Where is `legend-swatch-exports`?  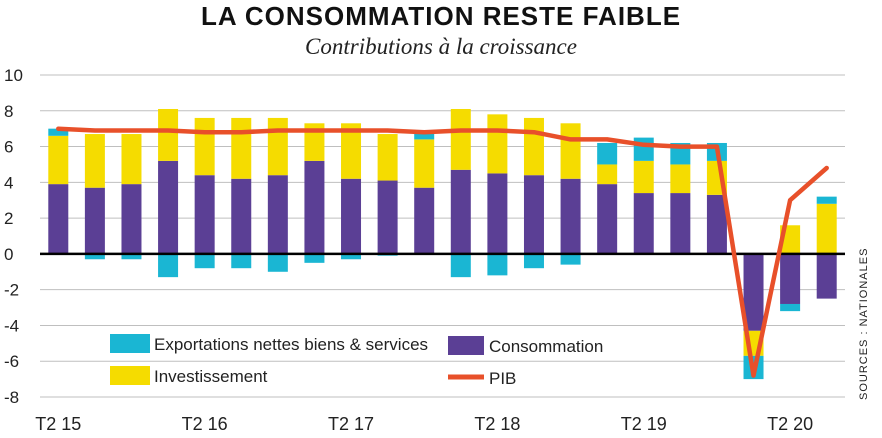
legend-swatch-exports is located at coordinates (130, 343).